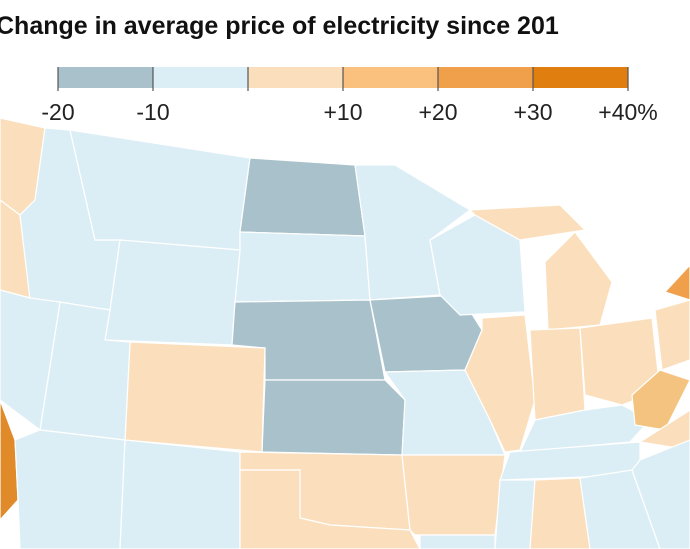  What do you see at coordinates (57, 112) in the screenshot?
I see `legend-label: -20` at bounding box center [57, 112].